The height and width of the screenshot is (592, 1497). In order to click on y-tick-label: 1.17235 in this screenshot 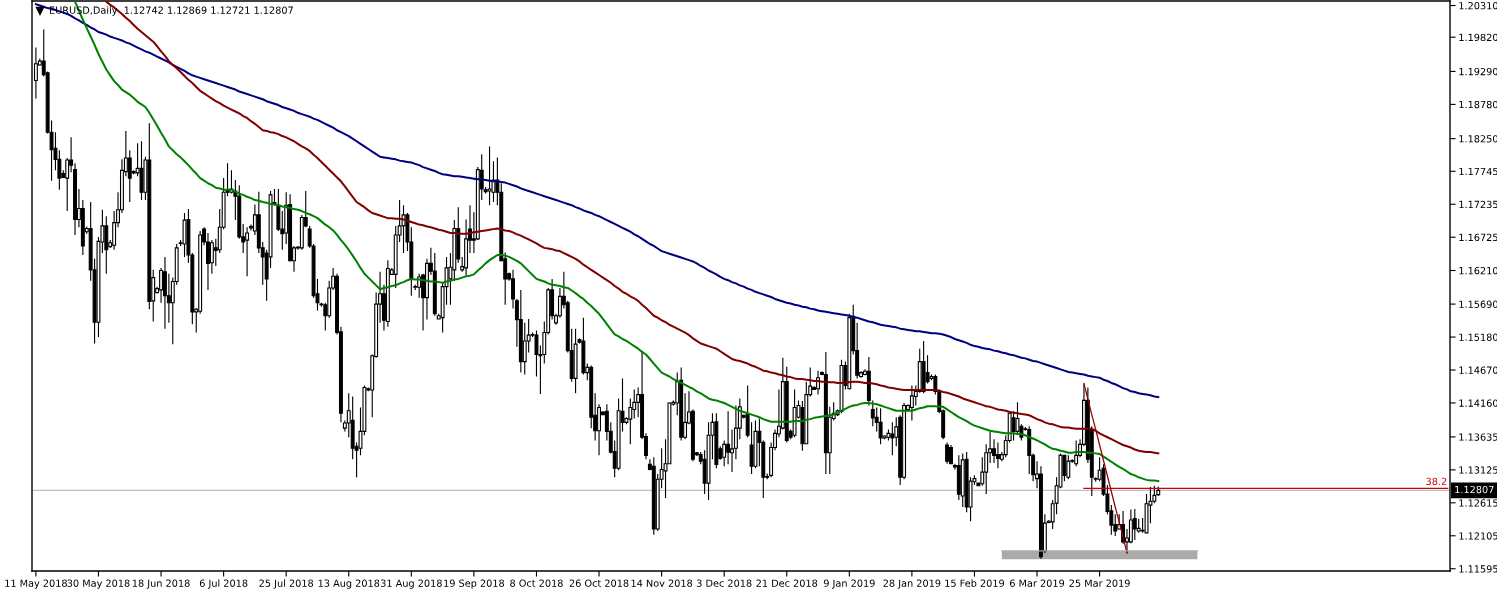, I will do `click(1478, 204)`.